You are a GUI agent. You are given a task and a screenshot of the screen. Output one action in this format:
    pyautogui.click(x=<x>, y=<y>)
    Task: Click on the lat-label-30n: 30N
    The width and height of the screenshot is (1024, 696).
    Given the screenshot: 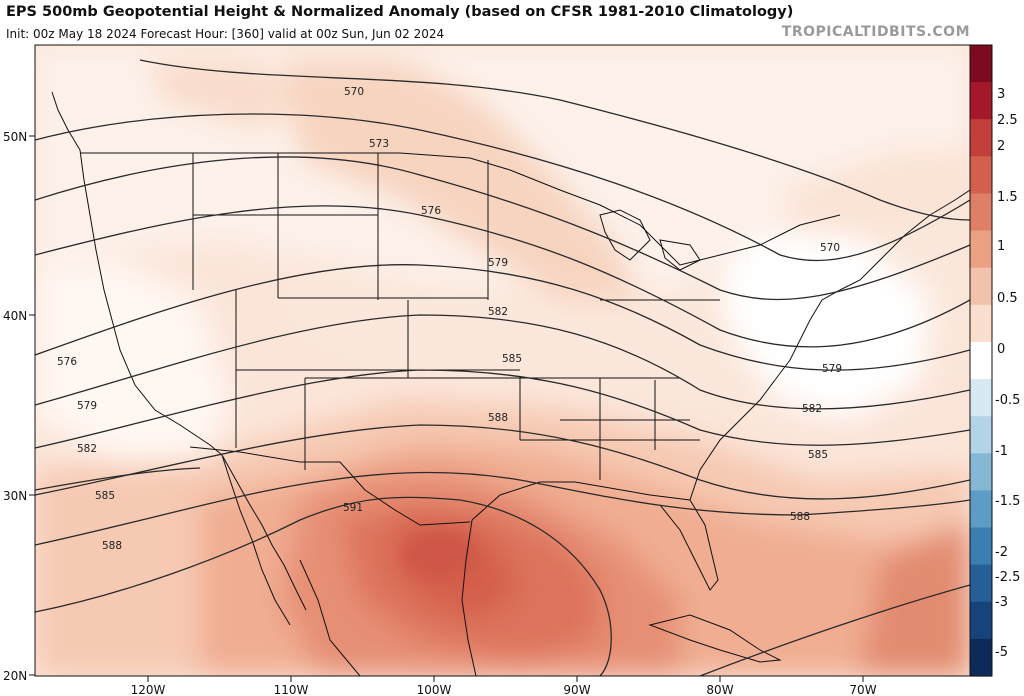 What is the action you would take?
    pyautogui.click(x=15, y=496)
    